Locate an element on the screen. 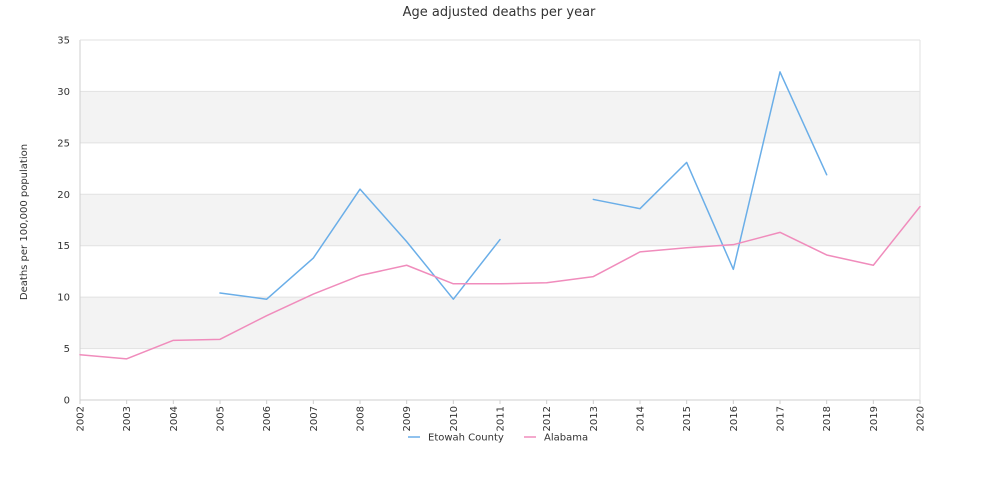 The image size is (1000, 500). y-tick-label: 5 is located at coordinates (67, 349).